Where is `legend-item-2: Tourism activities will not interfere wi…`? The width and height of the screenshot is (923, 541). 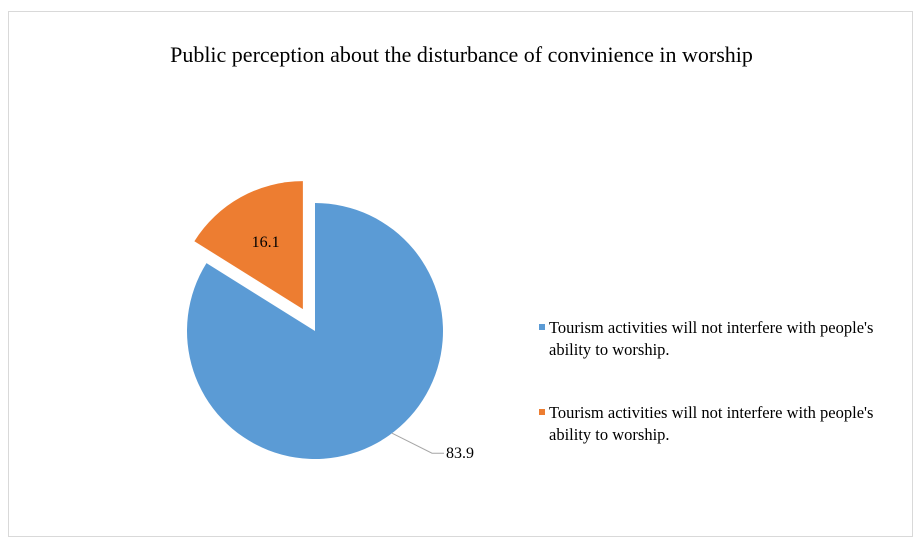 legend-item-2: Tourism activities will not interfere wi… is located at coordinates (724, 424).